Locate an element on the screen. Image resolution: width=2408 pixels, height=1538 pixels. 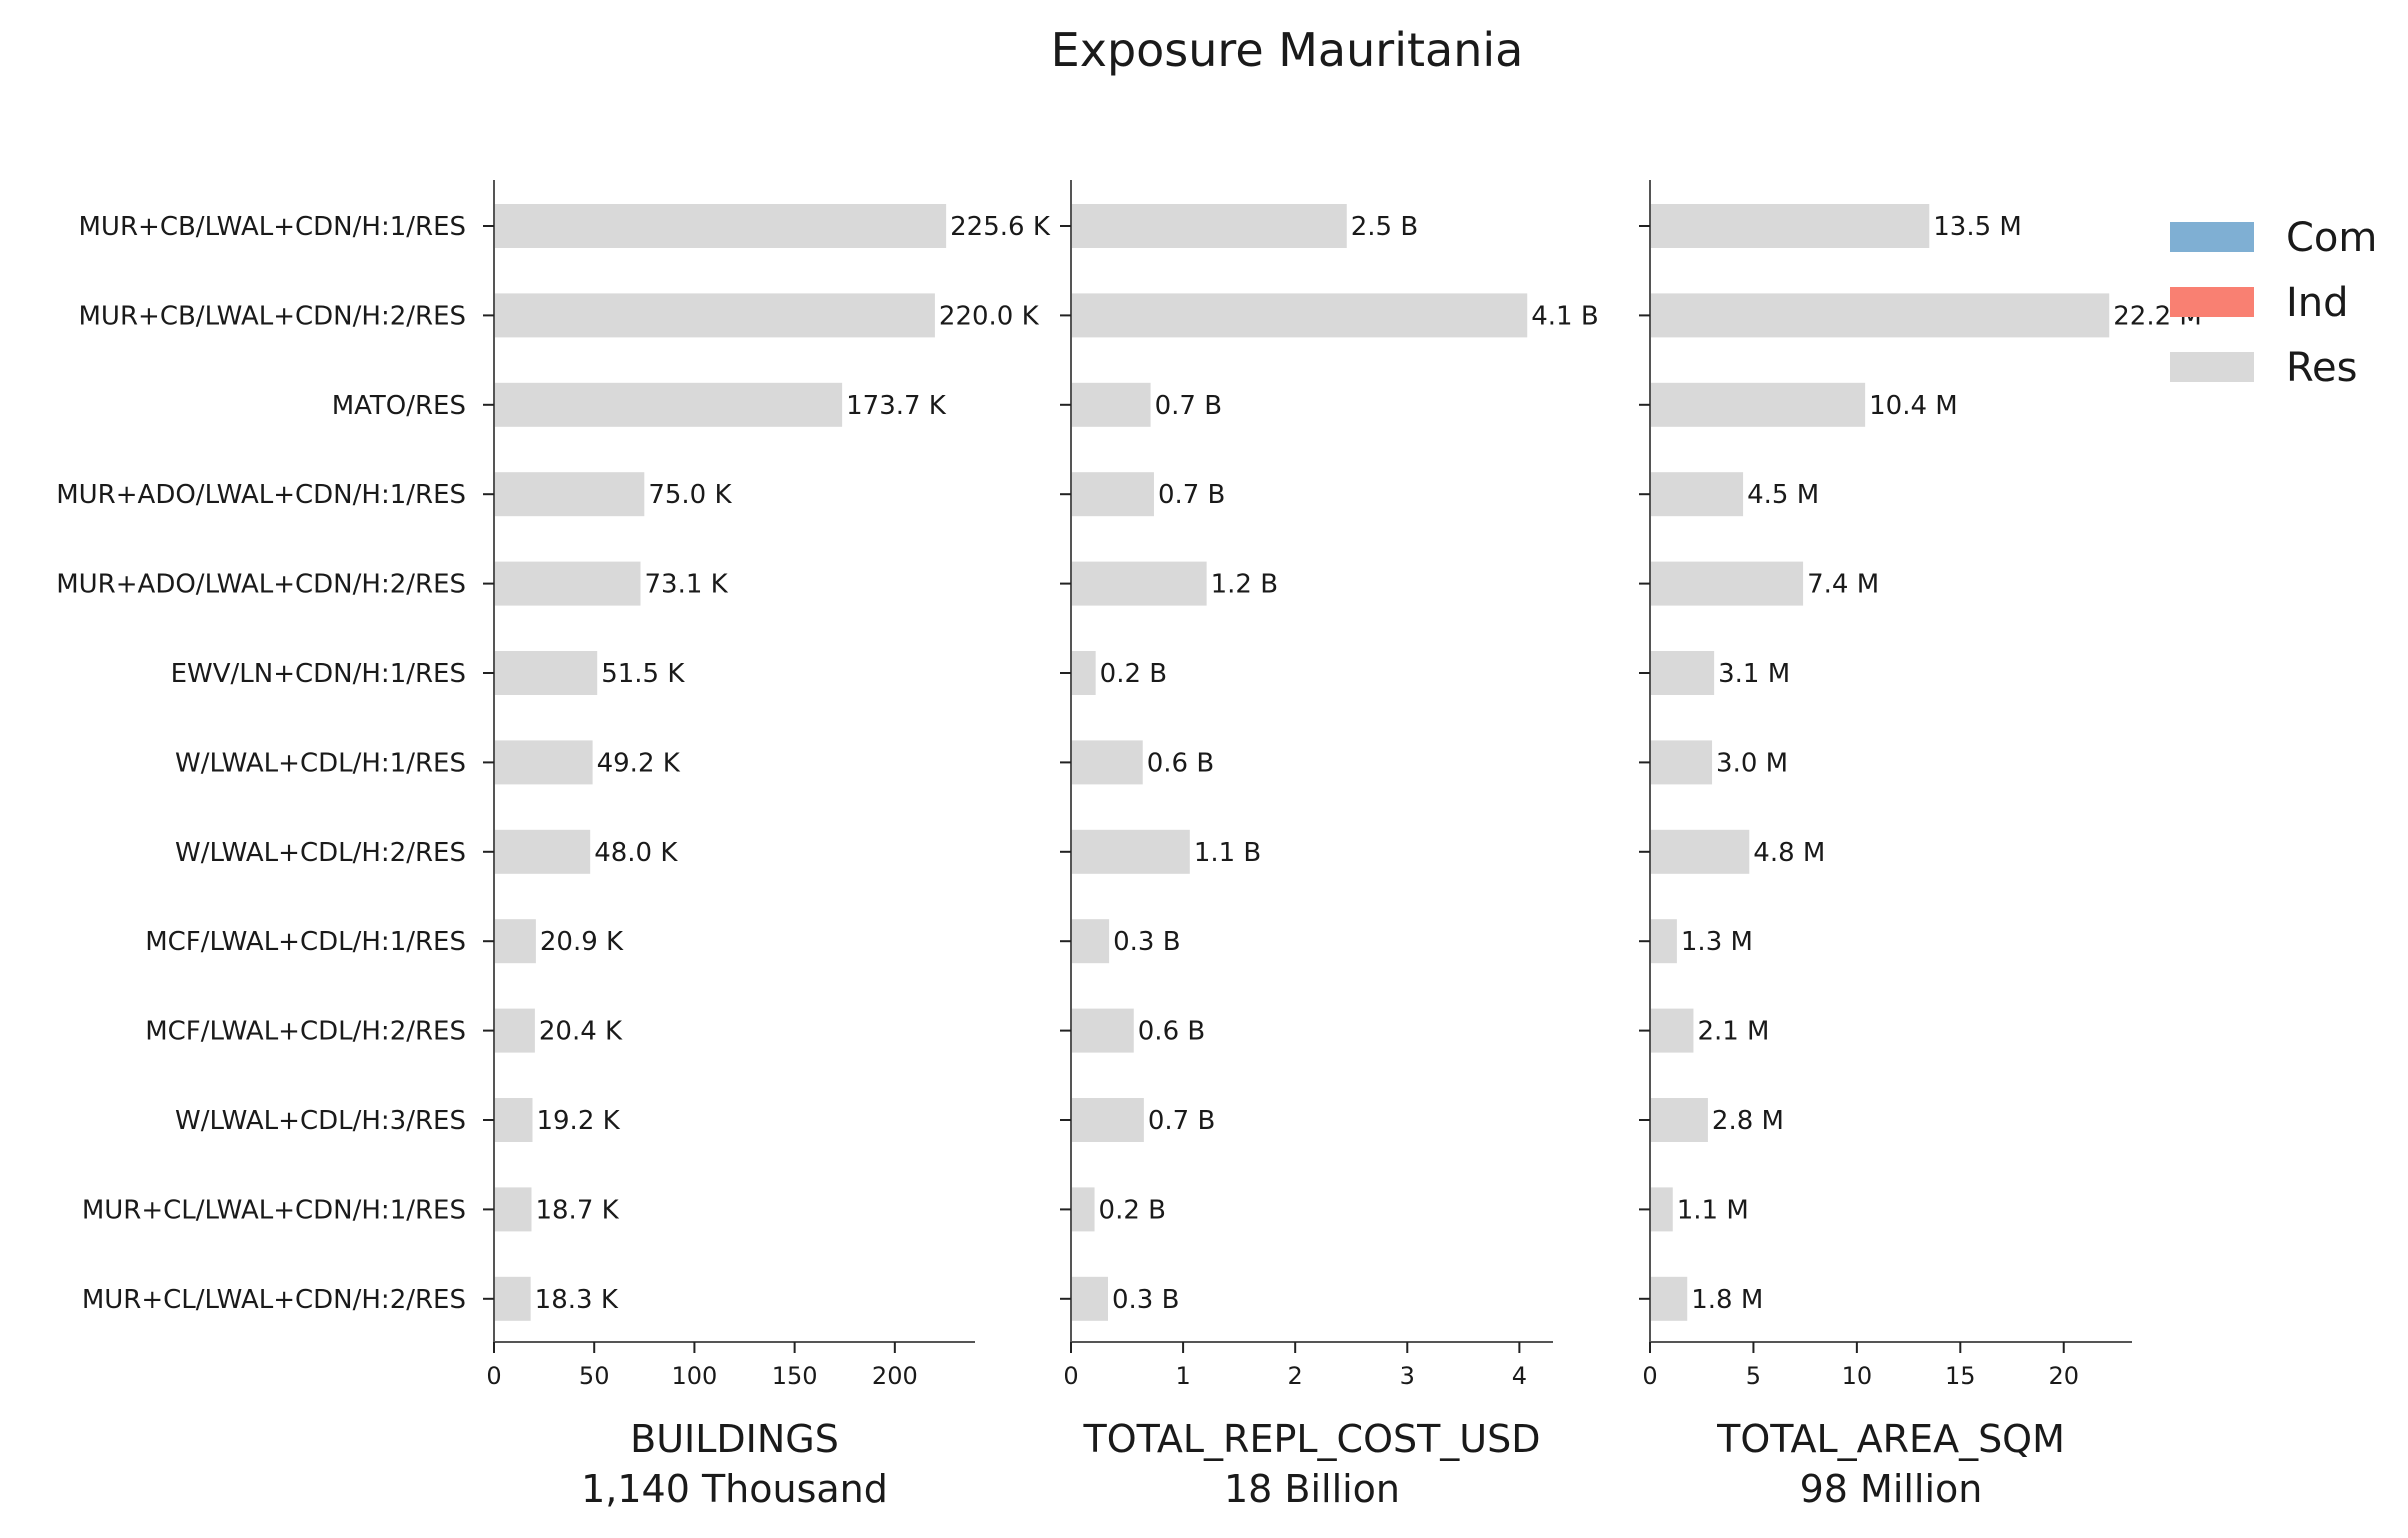
x-tick-label: 100 is located at coordinates (695, 1376).